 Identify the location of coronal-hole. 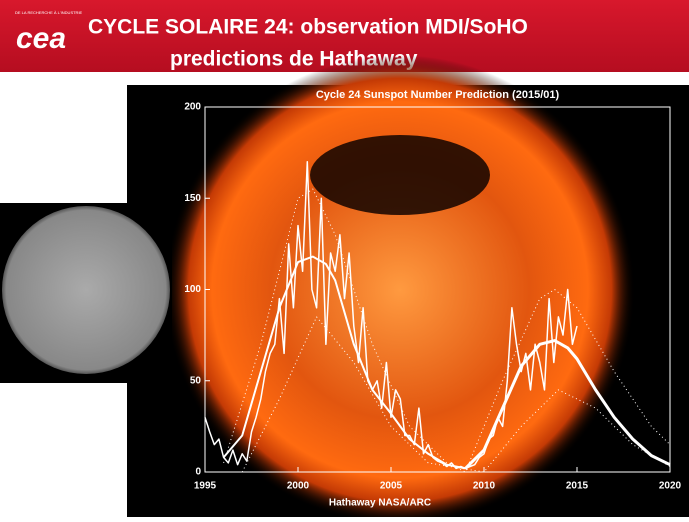
(400, 175).